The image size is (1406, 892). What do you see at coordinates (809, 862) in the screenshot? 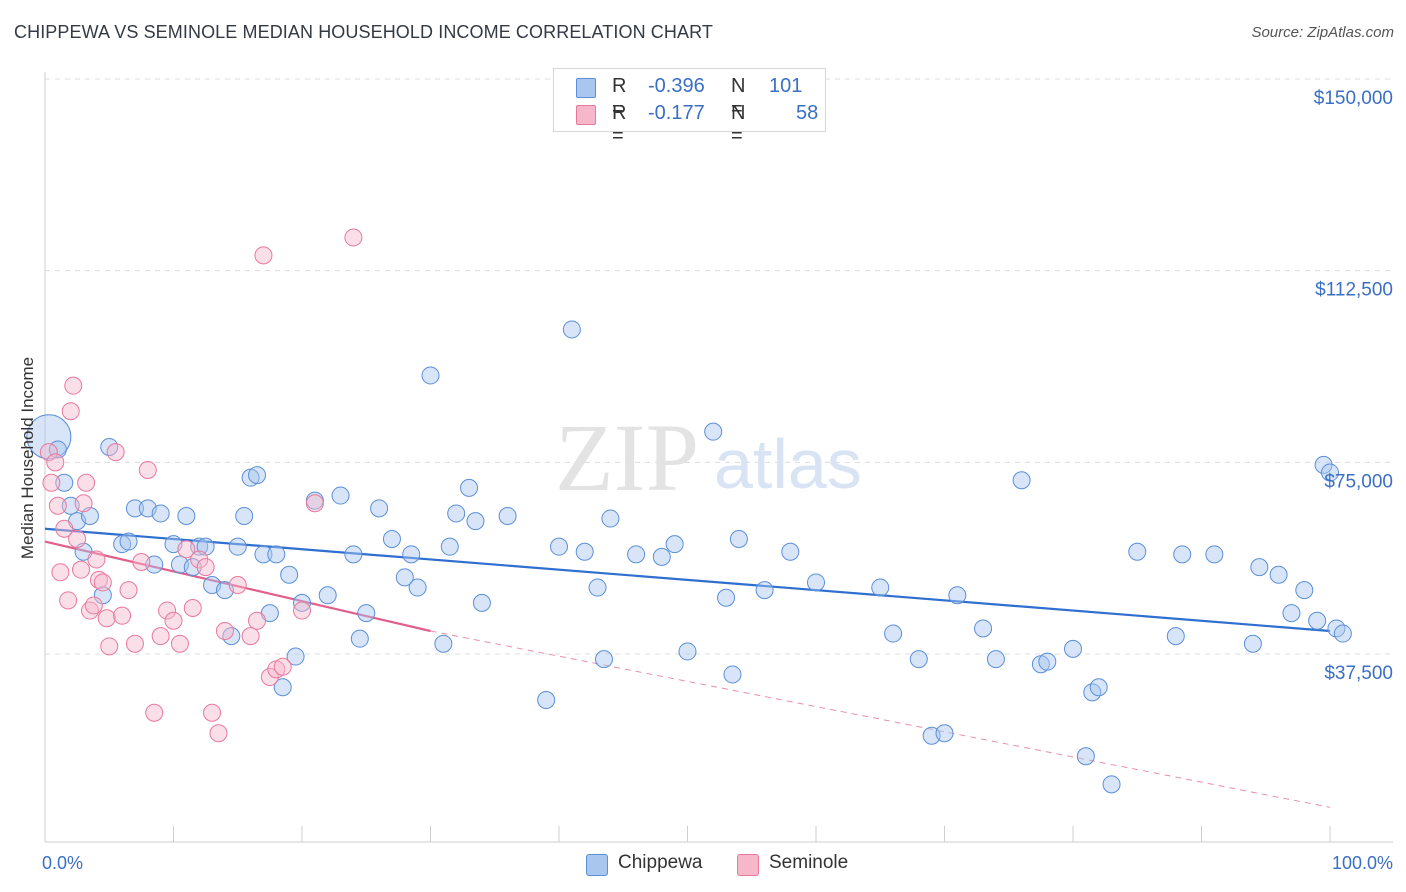
I see `legend-label-seminole: Seminole` at bounding box center [809, 862].